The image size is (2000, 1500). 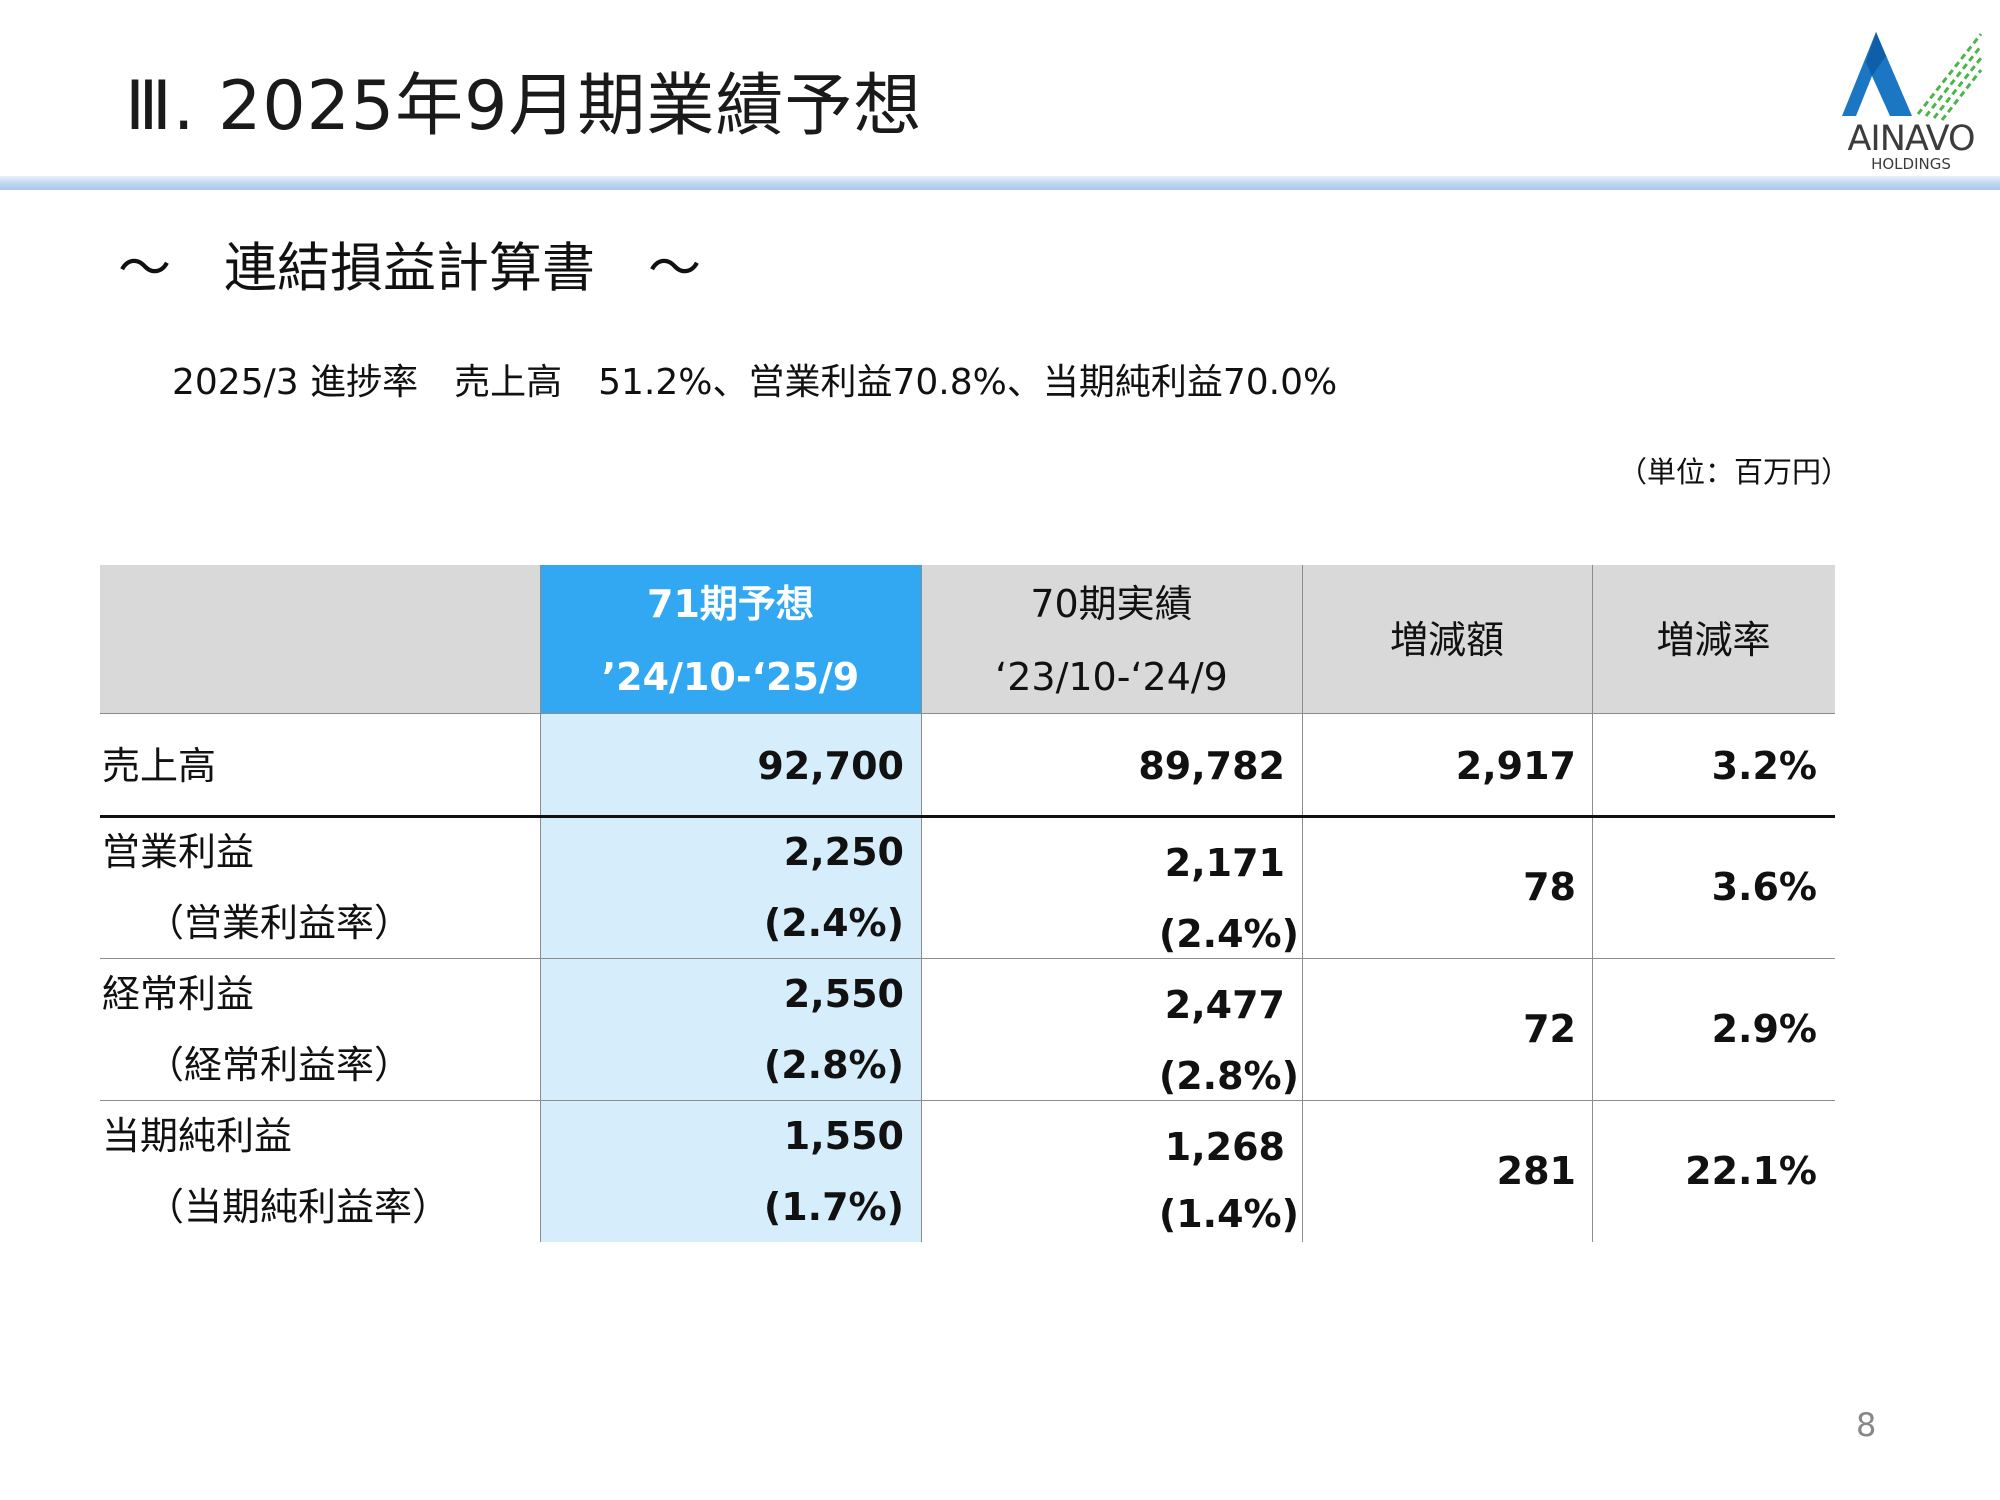 I want to click on section-subtitle: ～ 連結損益計算書 ～, so click(x=409, y=268).